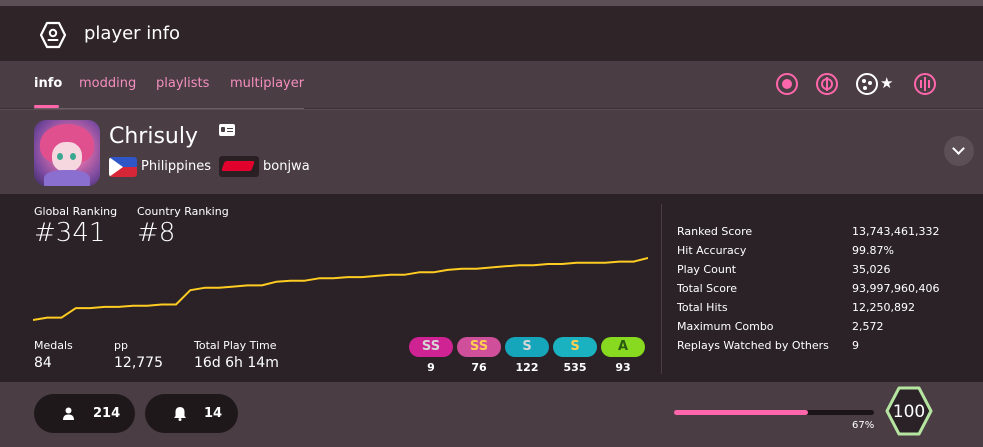 The height and width of the screenshot is (447, 983). I want to click on username: Chrisuly, so click(153, 136).